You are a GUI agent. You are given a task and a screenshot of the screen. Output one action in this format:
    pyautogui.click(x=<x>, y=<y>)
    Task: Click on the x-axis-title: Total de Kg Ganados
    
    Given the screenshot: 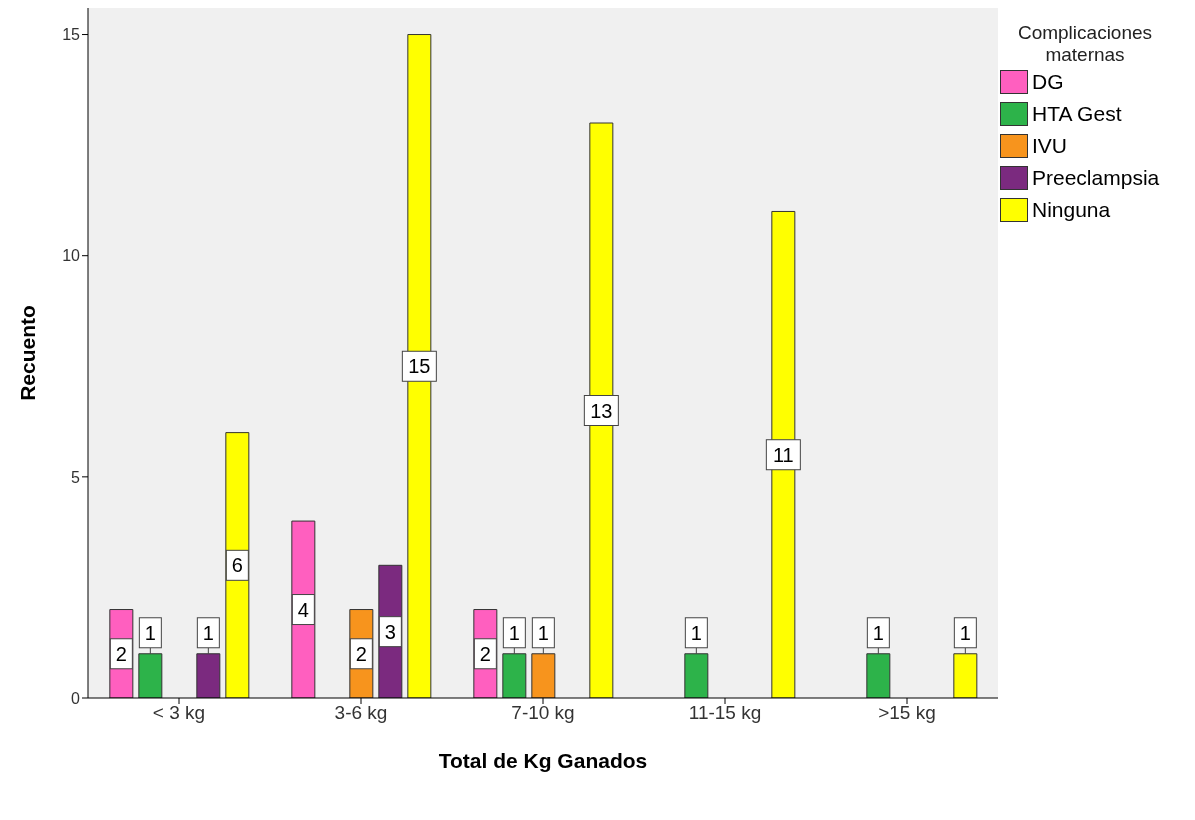 What is the action you would take?
    pyautogui.click(x=543, y=760)
    